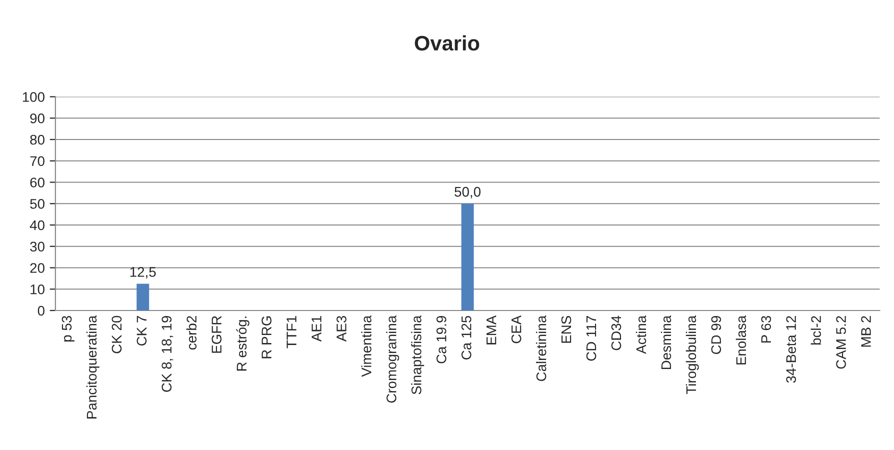  Describe the element at coordinates (37, 183) in the screenshot. I see `y-tick-label: 60` at that location.